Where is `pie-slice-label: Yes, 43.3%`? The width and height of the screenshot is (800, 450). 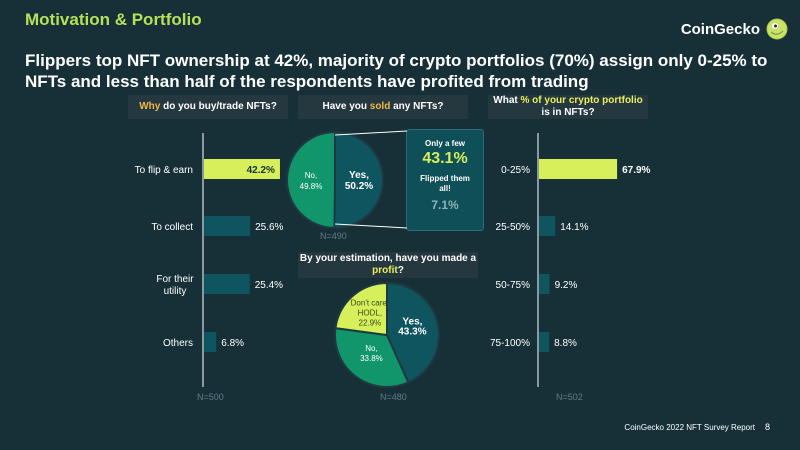 pie-slice-label: Yes, 43.3% is located at coordinates (412, 327).